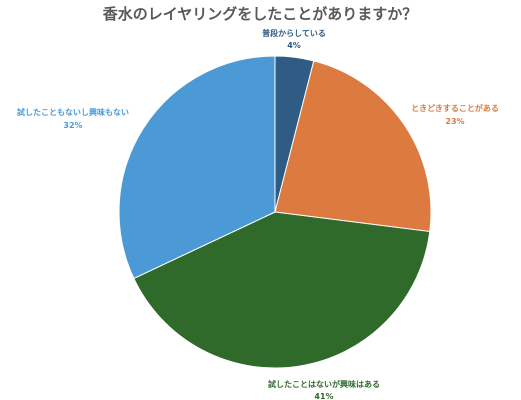 Image resolution: width=521 pixels, height=400 pixels. What do you see at coordinates (294, 33) in the screenshot?
I see `slice-label: 普段からしている` at bounding box center [294, 33].